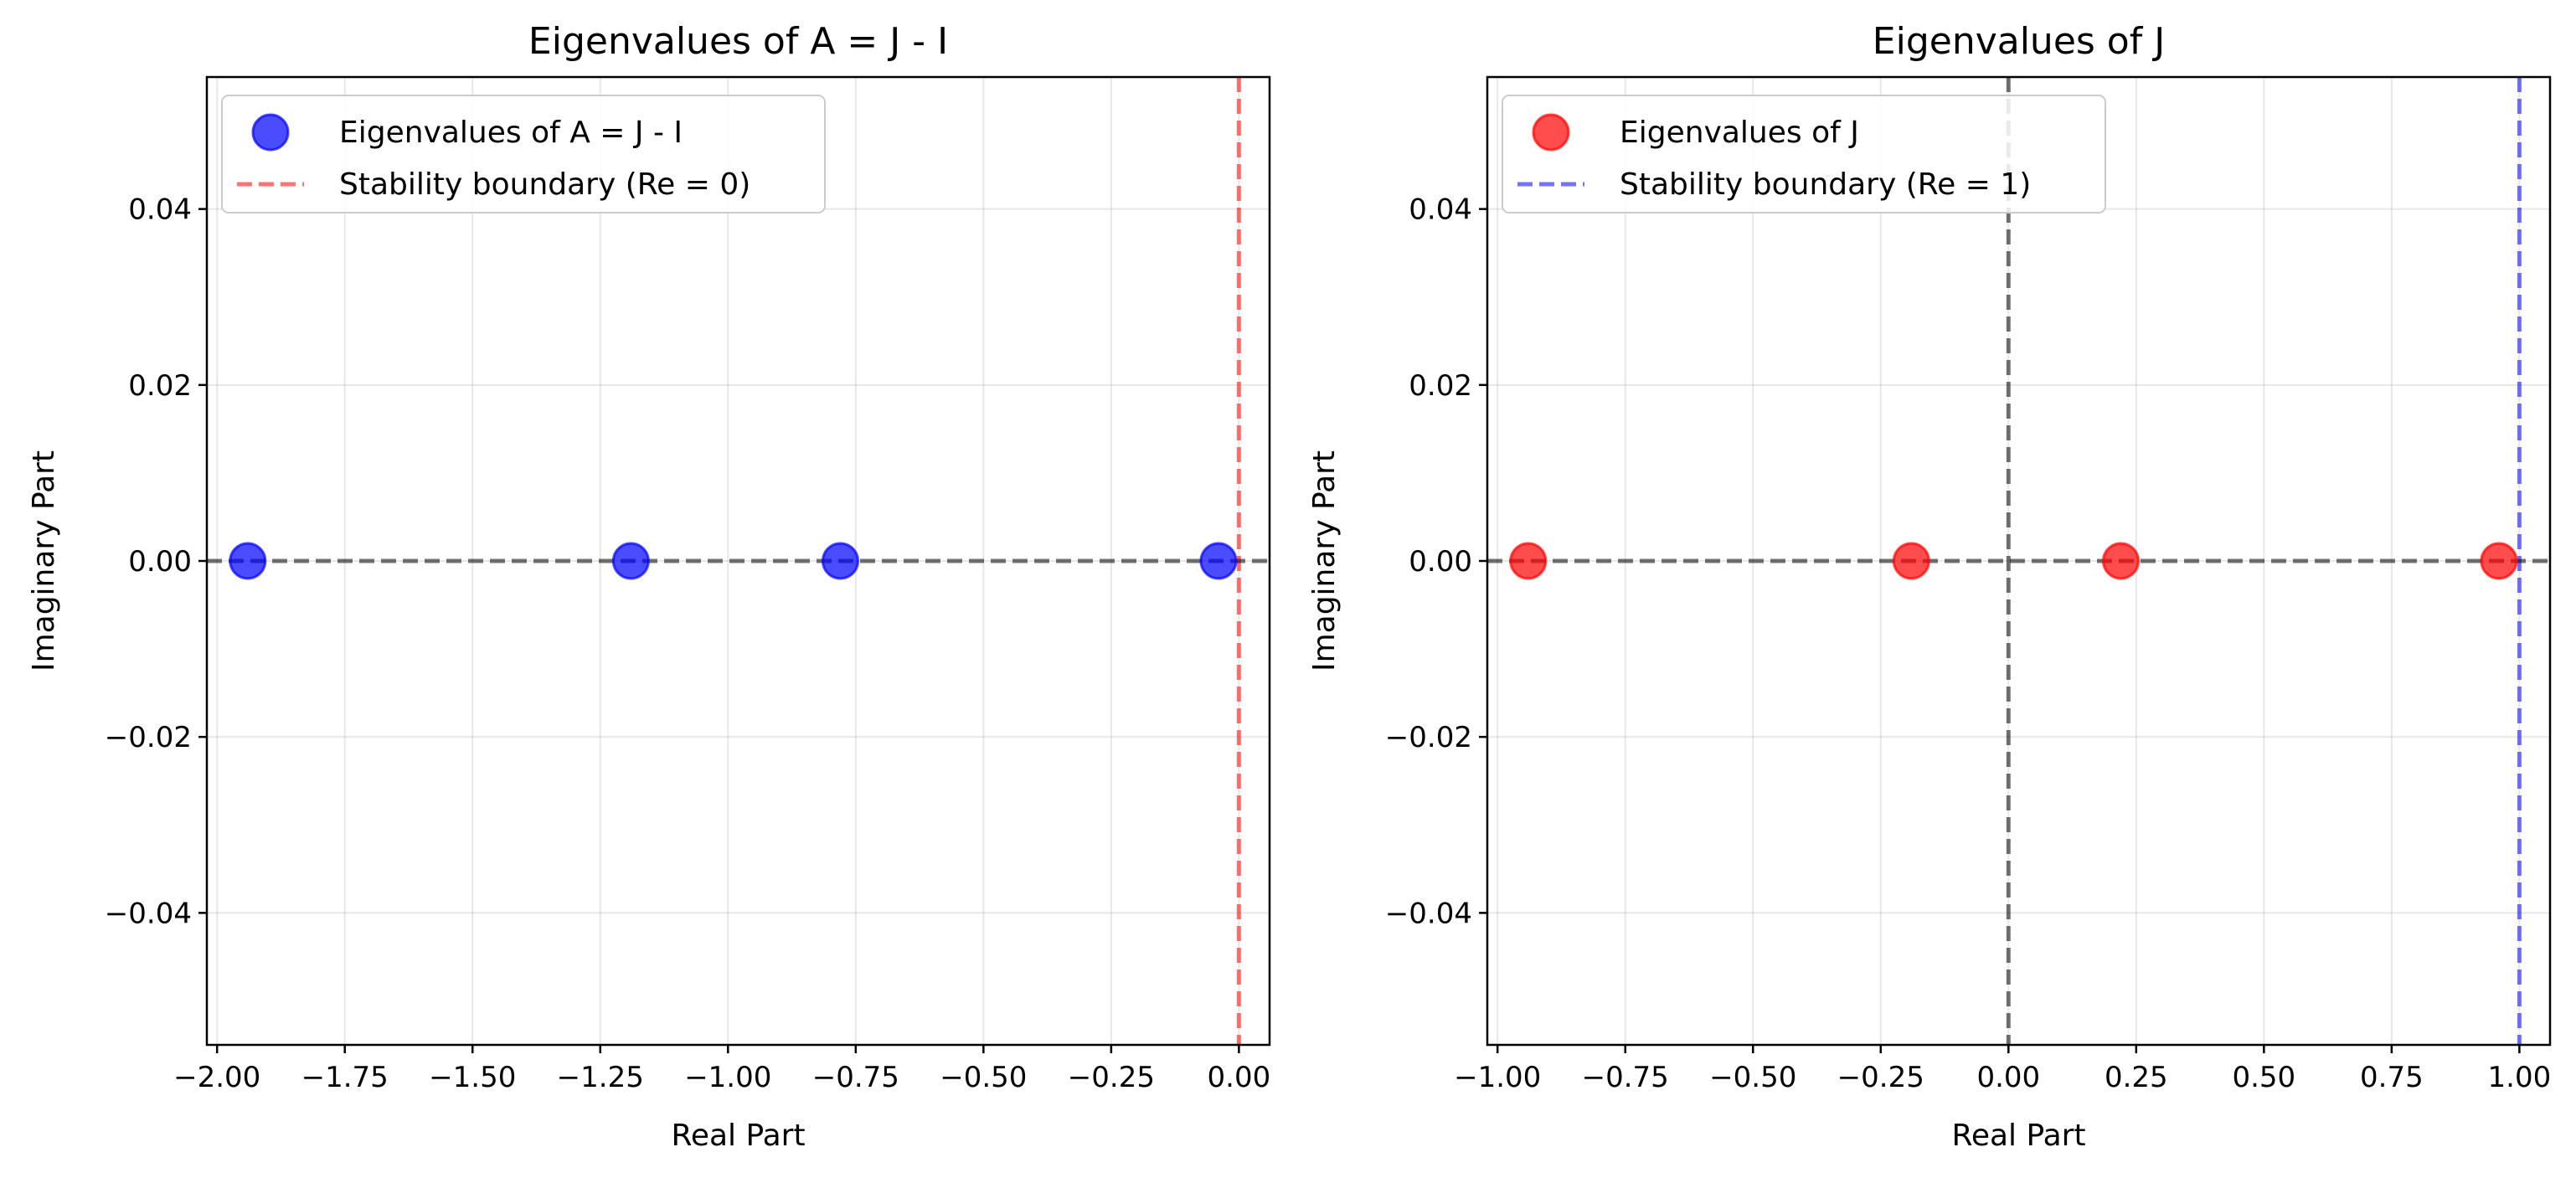 This screenshot has width=2576, height=1178. Describe the element at coordinates (2136, 1077) in the screenshot. I see `x-tick-label: 0.25` at that location.